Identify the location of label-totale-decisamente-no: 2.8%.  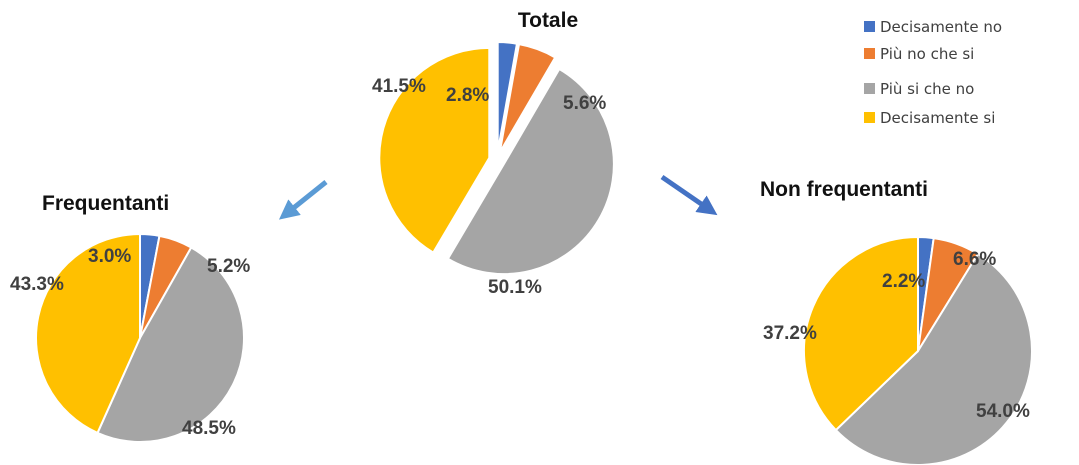
(467, 95).